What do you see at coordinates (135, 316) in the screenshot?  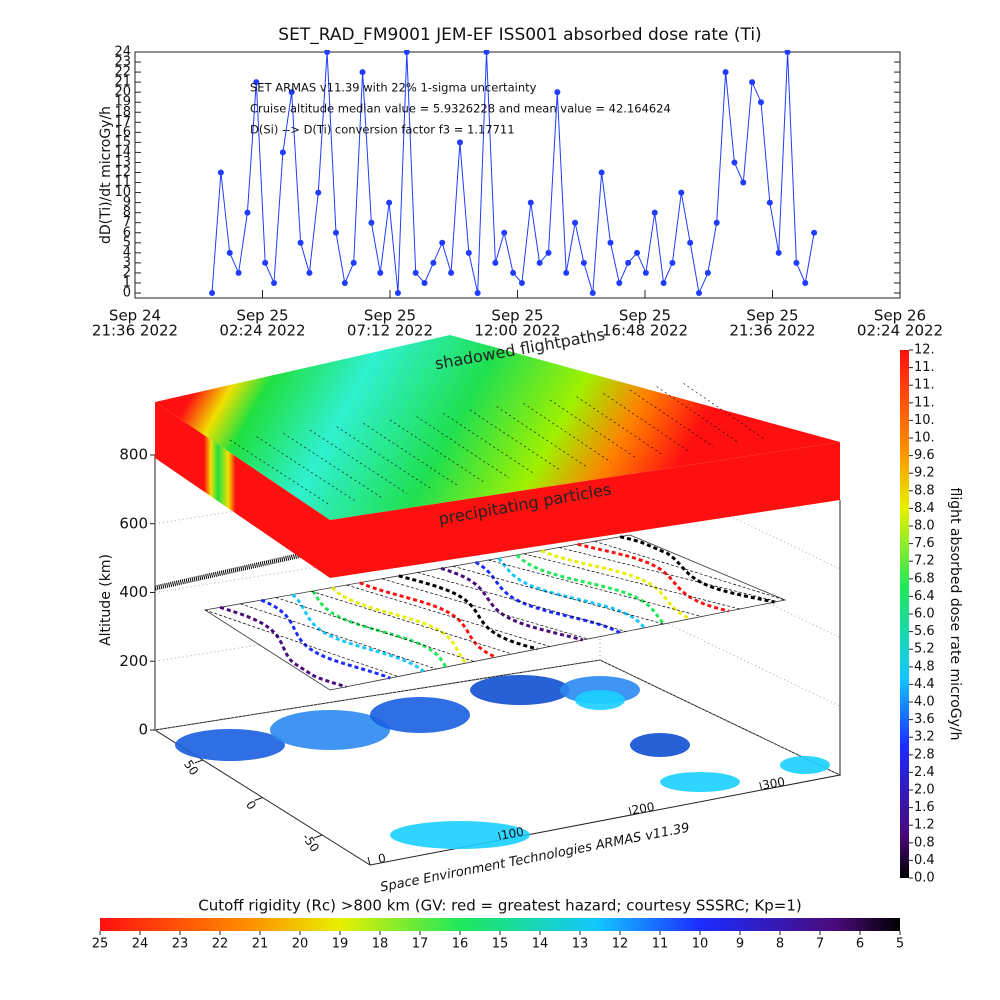 I see `x-tick-label: Sep 24` at bounding box center [135, 316].